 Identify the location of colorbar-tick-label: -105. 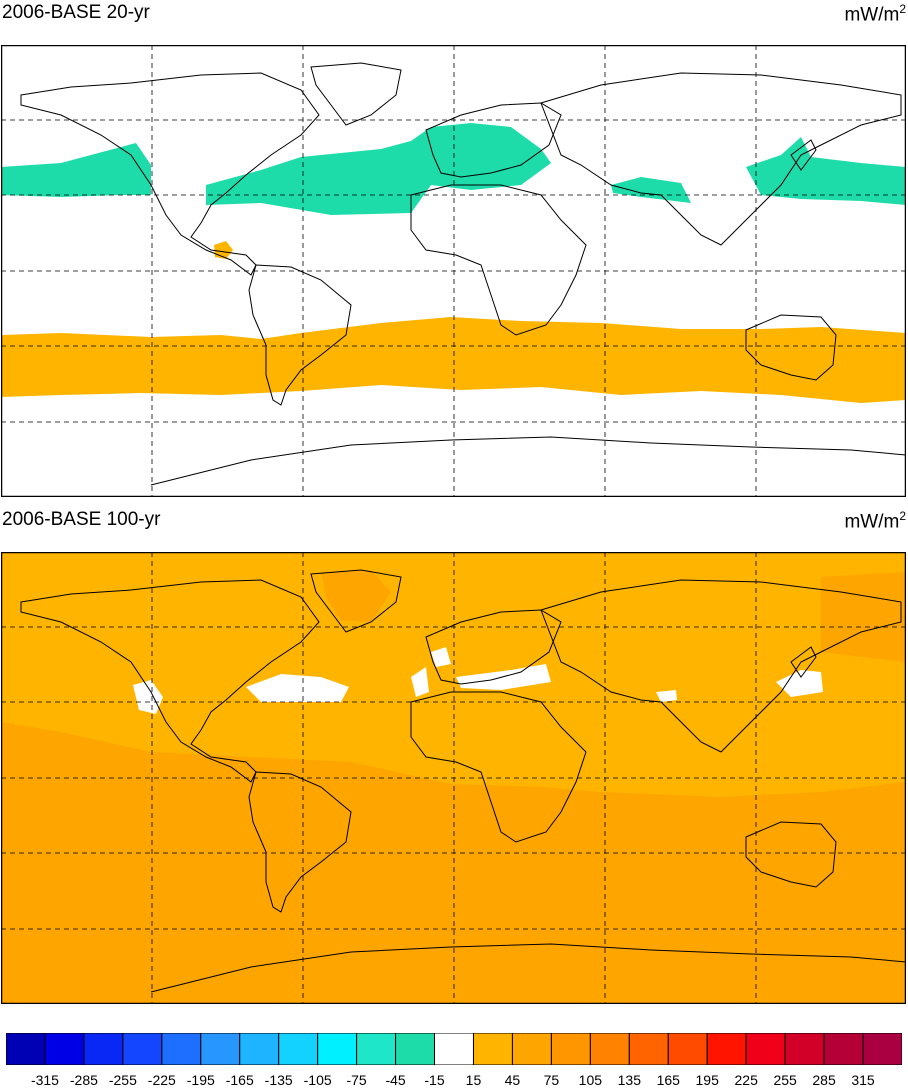
(317, 1080).